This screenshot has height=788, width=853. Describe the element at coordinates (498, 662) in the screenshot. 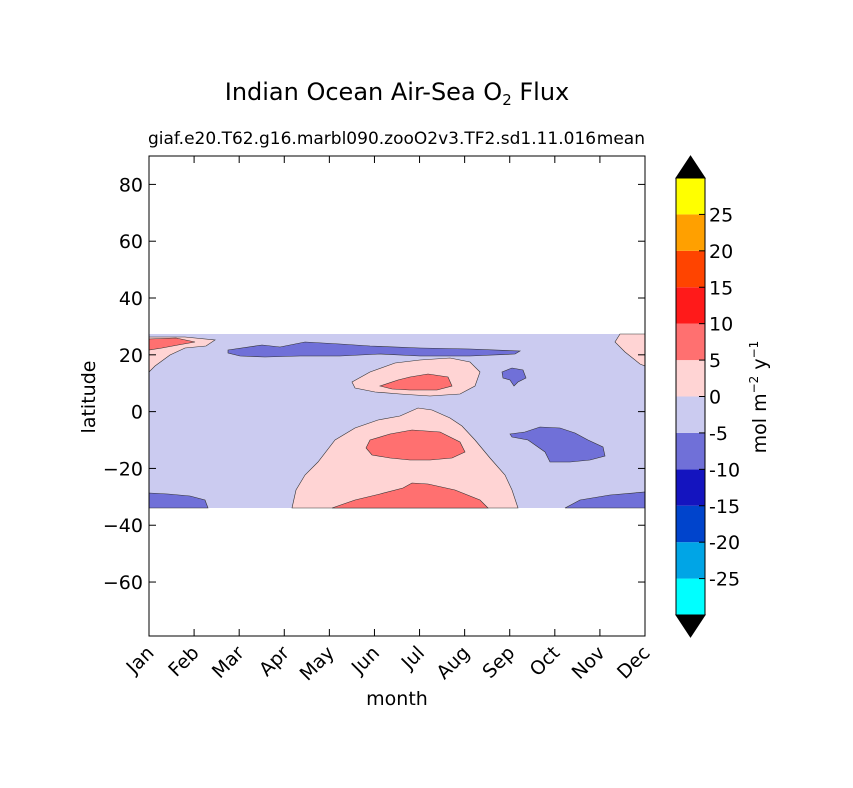

I see `x-tick-label: Sep` at that location.